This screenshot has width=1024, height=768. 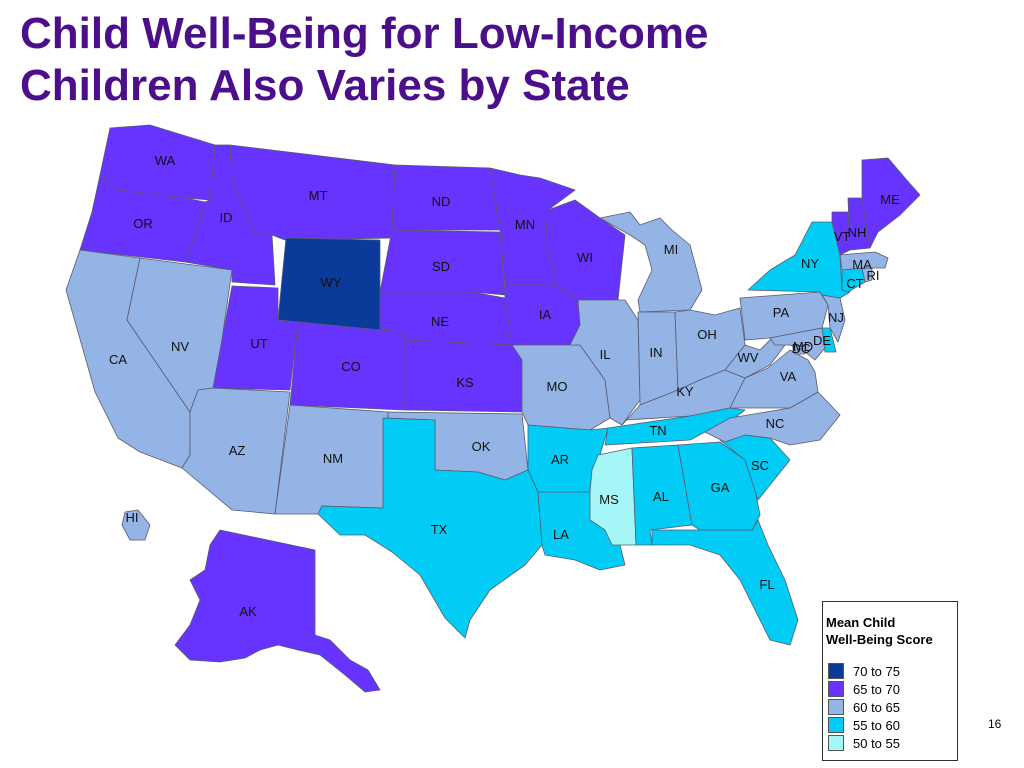 What do you see at coordinates (585, 257) in the screenshot?
I see `state-label-WI: WI` at bounding box center [585, 257].